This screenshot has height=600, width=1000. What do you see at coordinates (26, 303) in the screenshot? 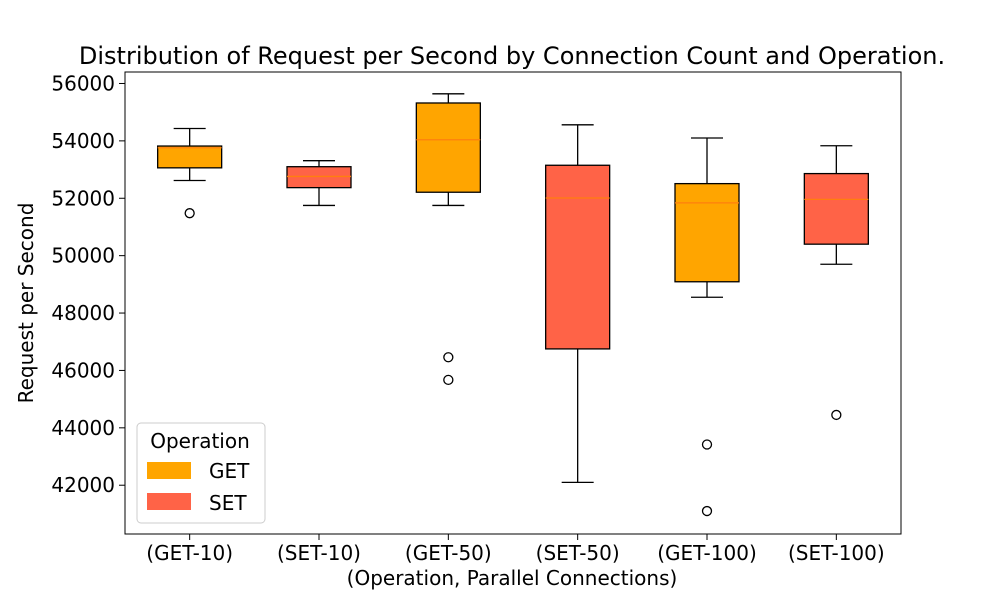
I see `y-axis-label: Request per Second` at bounding box center [26, 303].